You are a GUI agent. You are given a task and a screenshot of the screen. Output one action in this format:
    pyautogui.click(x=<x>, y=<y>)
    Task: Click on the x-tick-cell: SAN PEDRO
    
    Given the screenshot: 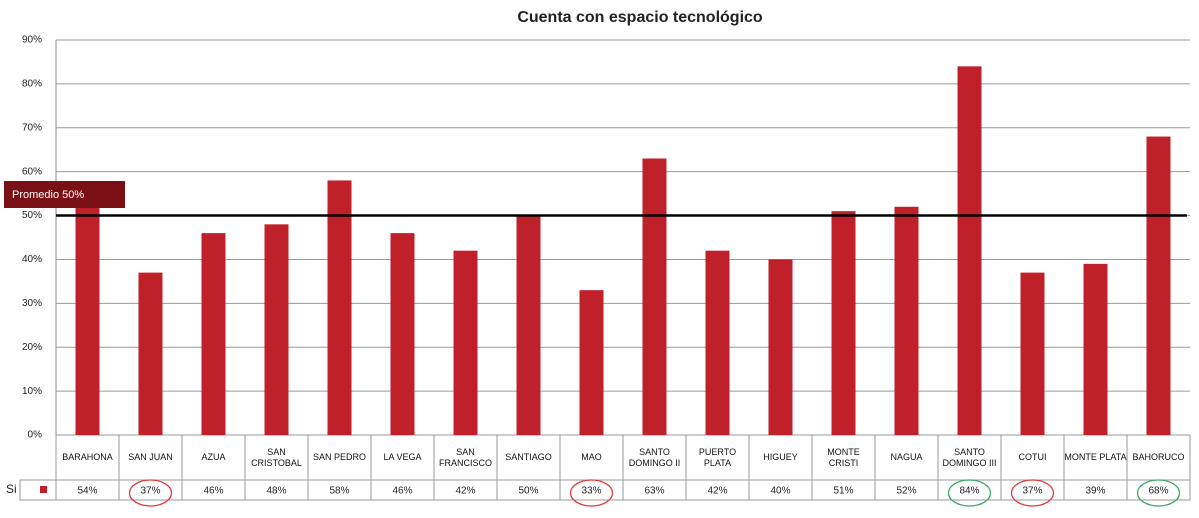 What is the action you would take?
    pyautogui.click(x=339, y=457)
    